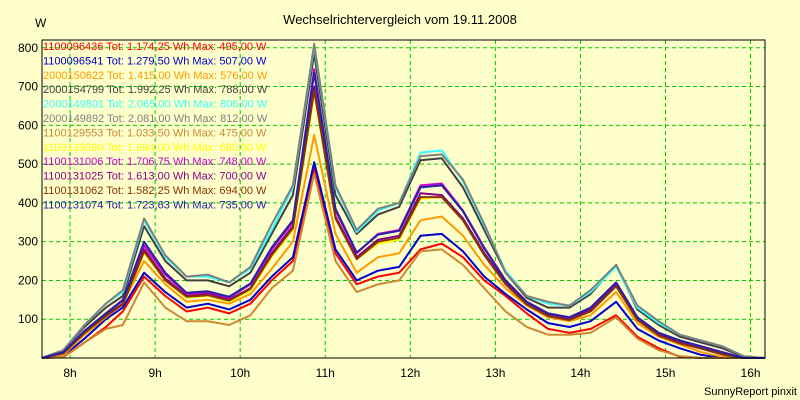 The width and height of the screenshot is (800, 400). What do you see at coordinates (580, 373) in the screenshot?
I see `x-tick-label: 14h` at bounding box center [580, 373].